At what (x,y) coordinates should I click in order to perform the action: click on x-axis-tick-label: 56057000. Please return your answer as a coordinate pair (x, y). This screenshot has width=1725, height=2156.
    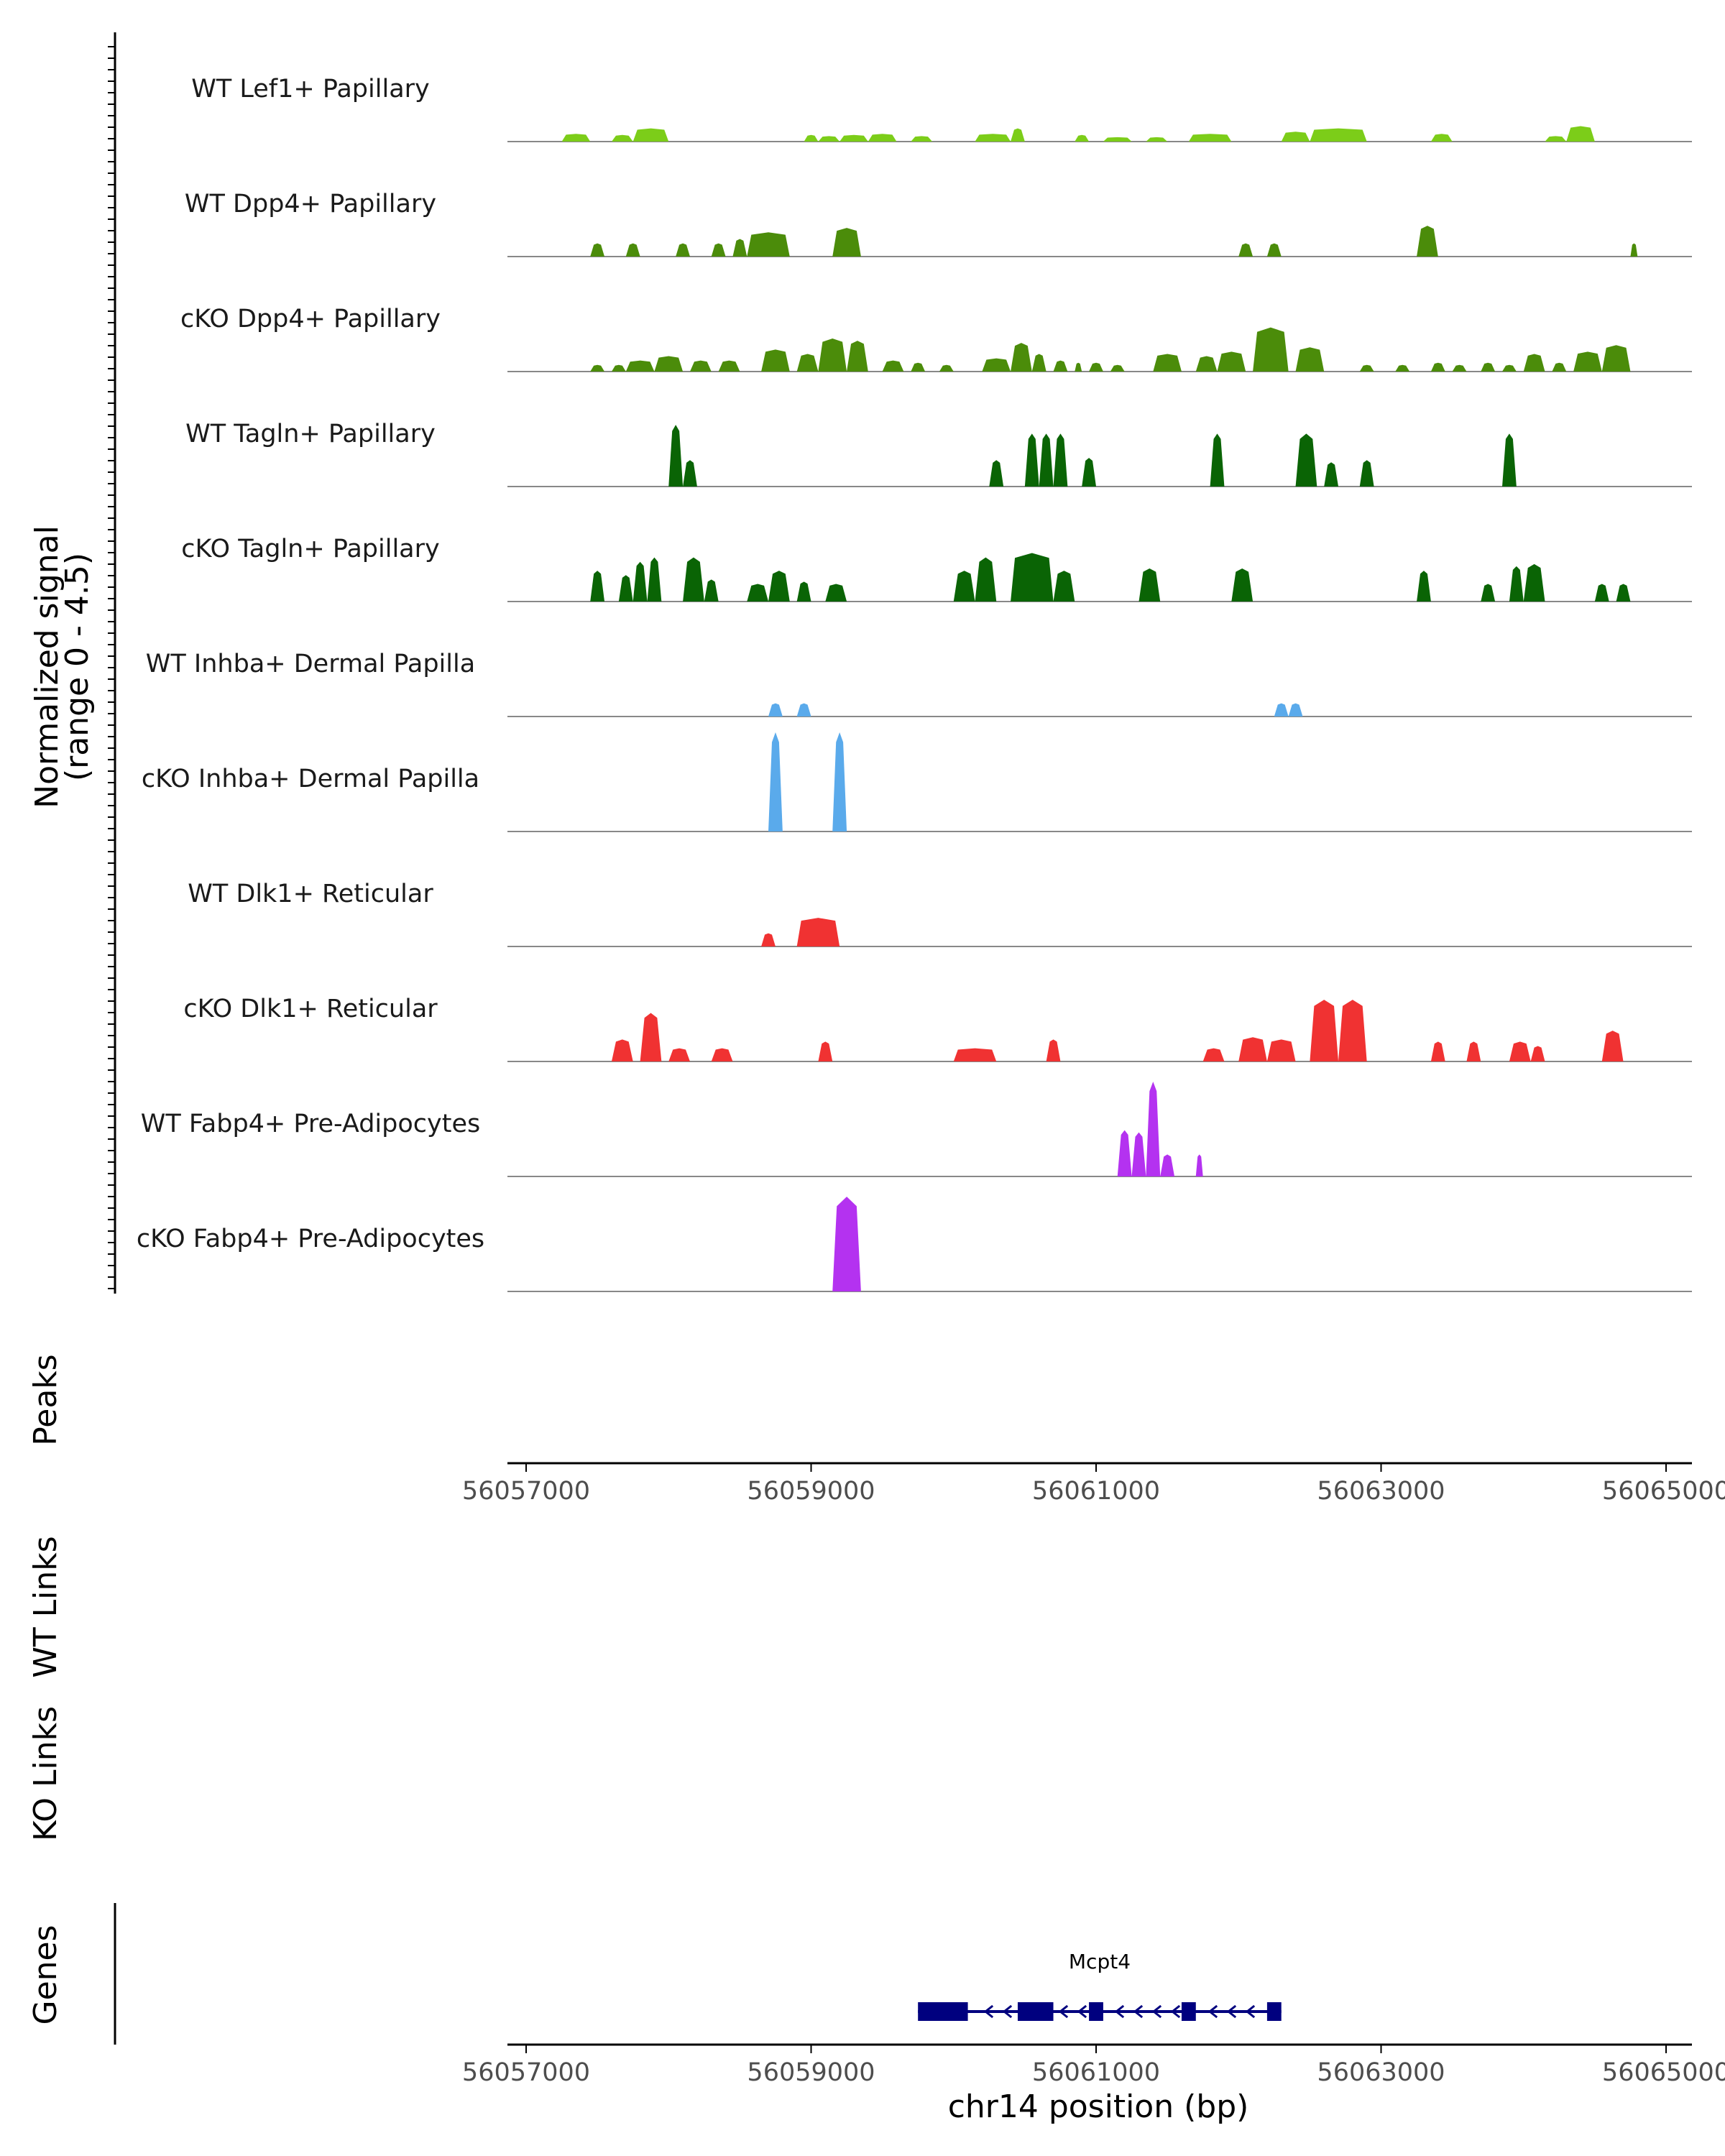
    Looking at the image, I should click on (526, 1492).